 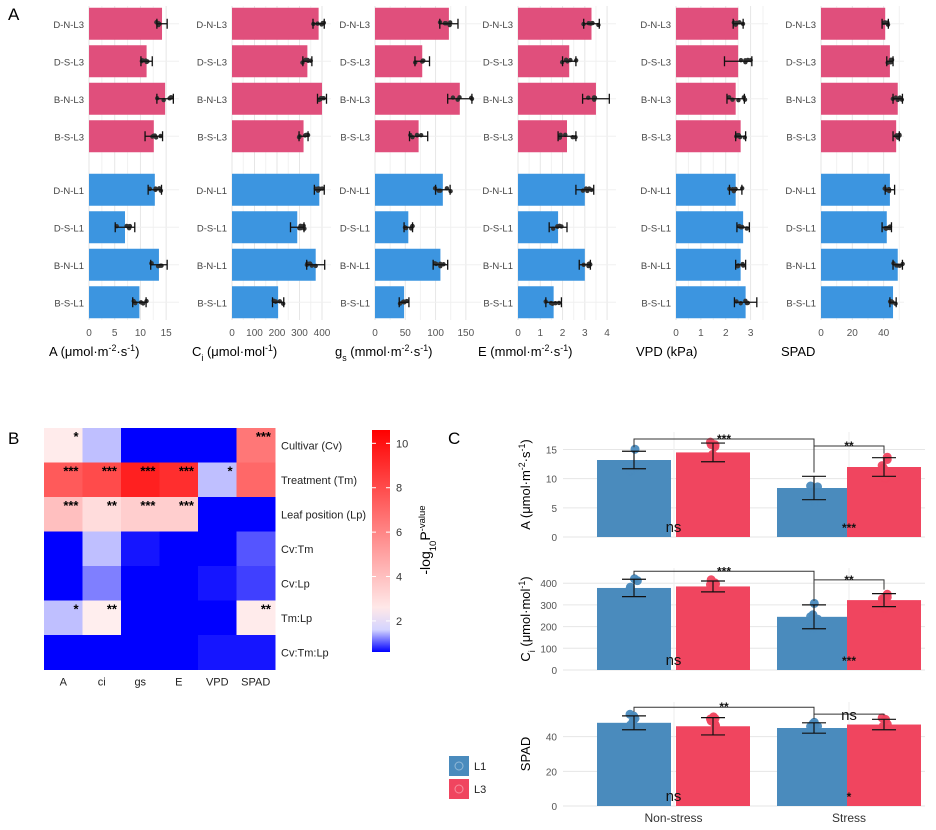 I want to click on x-tick-label: 2, so click(x=726, y=333).